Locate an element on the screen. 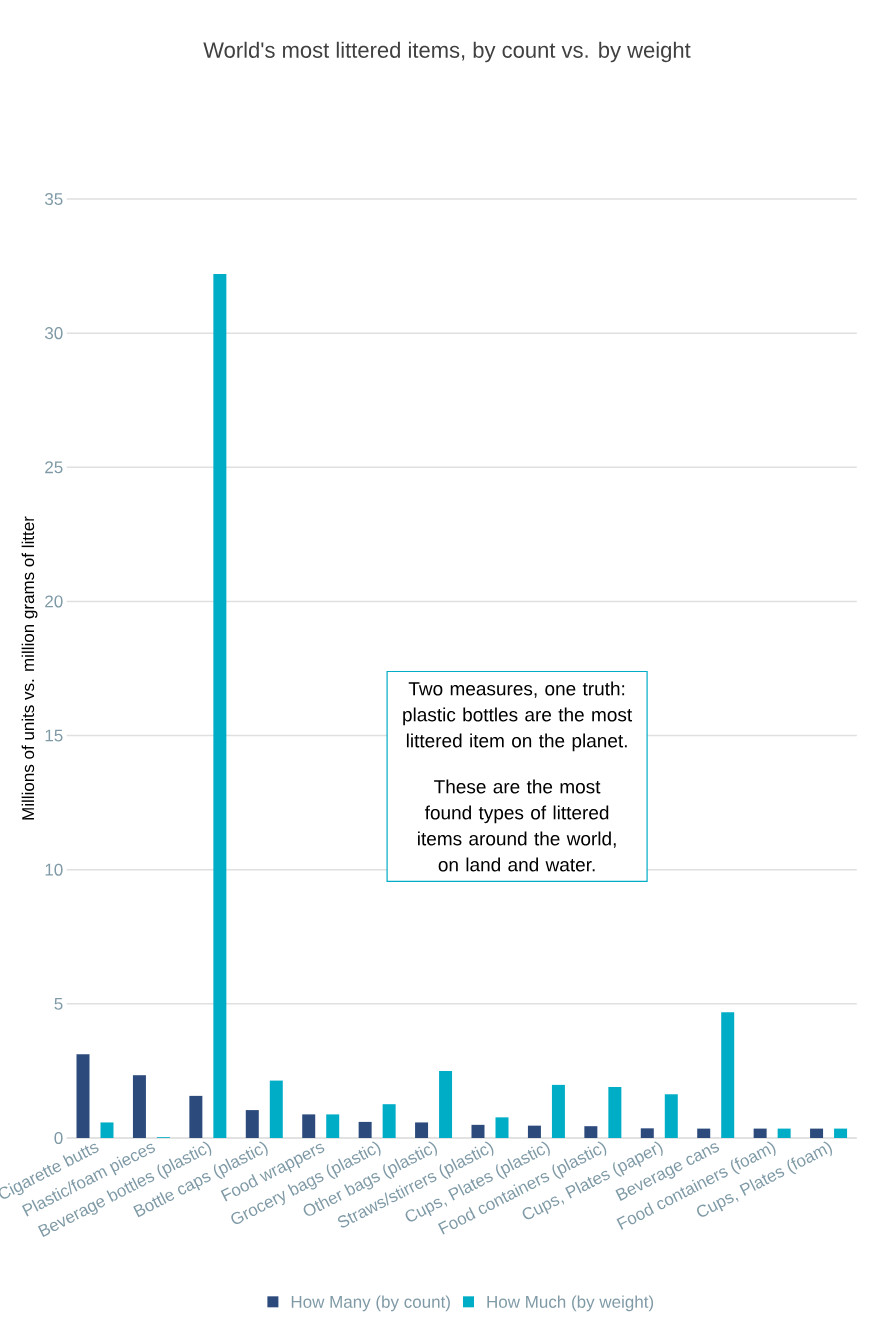 Image resolution: width=885 pixels, height=1331 pixels. annotation: Two measures, one truth: plastic bottles are the most littered item on the planet. is located at coordinates (518, 716).